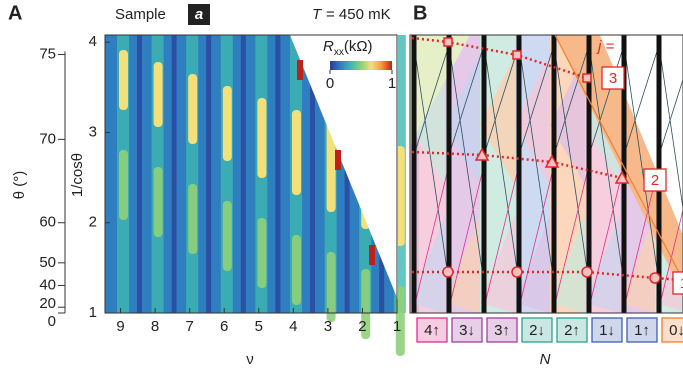 The width and height of the screenshot is (683, 381). I want to click on x-tick-label: 8, so click(155, 326).